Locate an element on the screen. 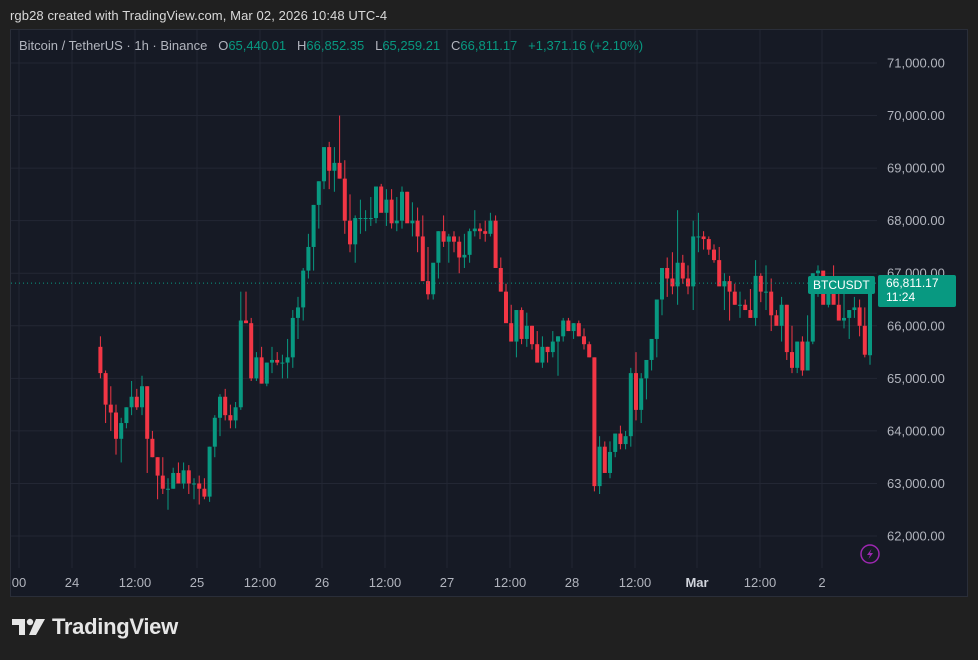 The width and height of the screenshot is (978, 660). time-tick: 25 is located at coordinates (197, 582).